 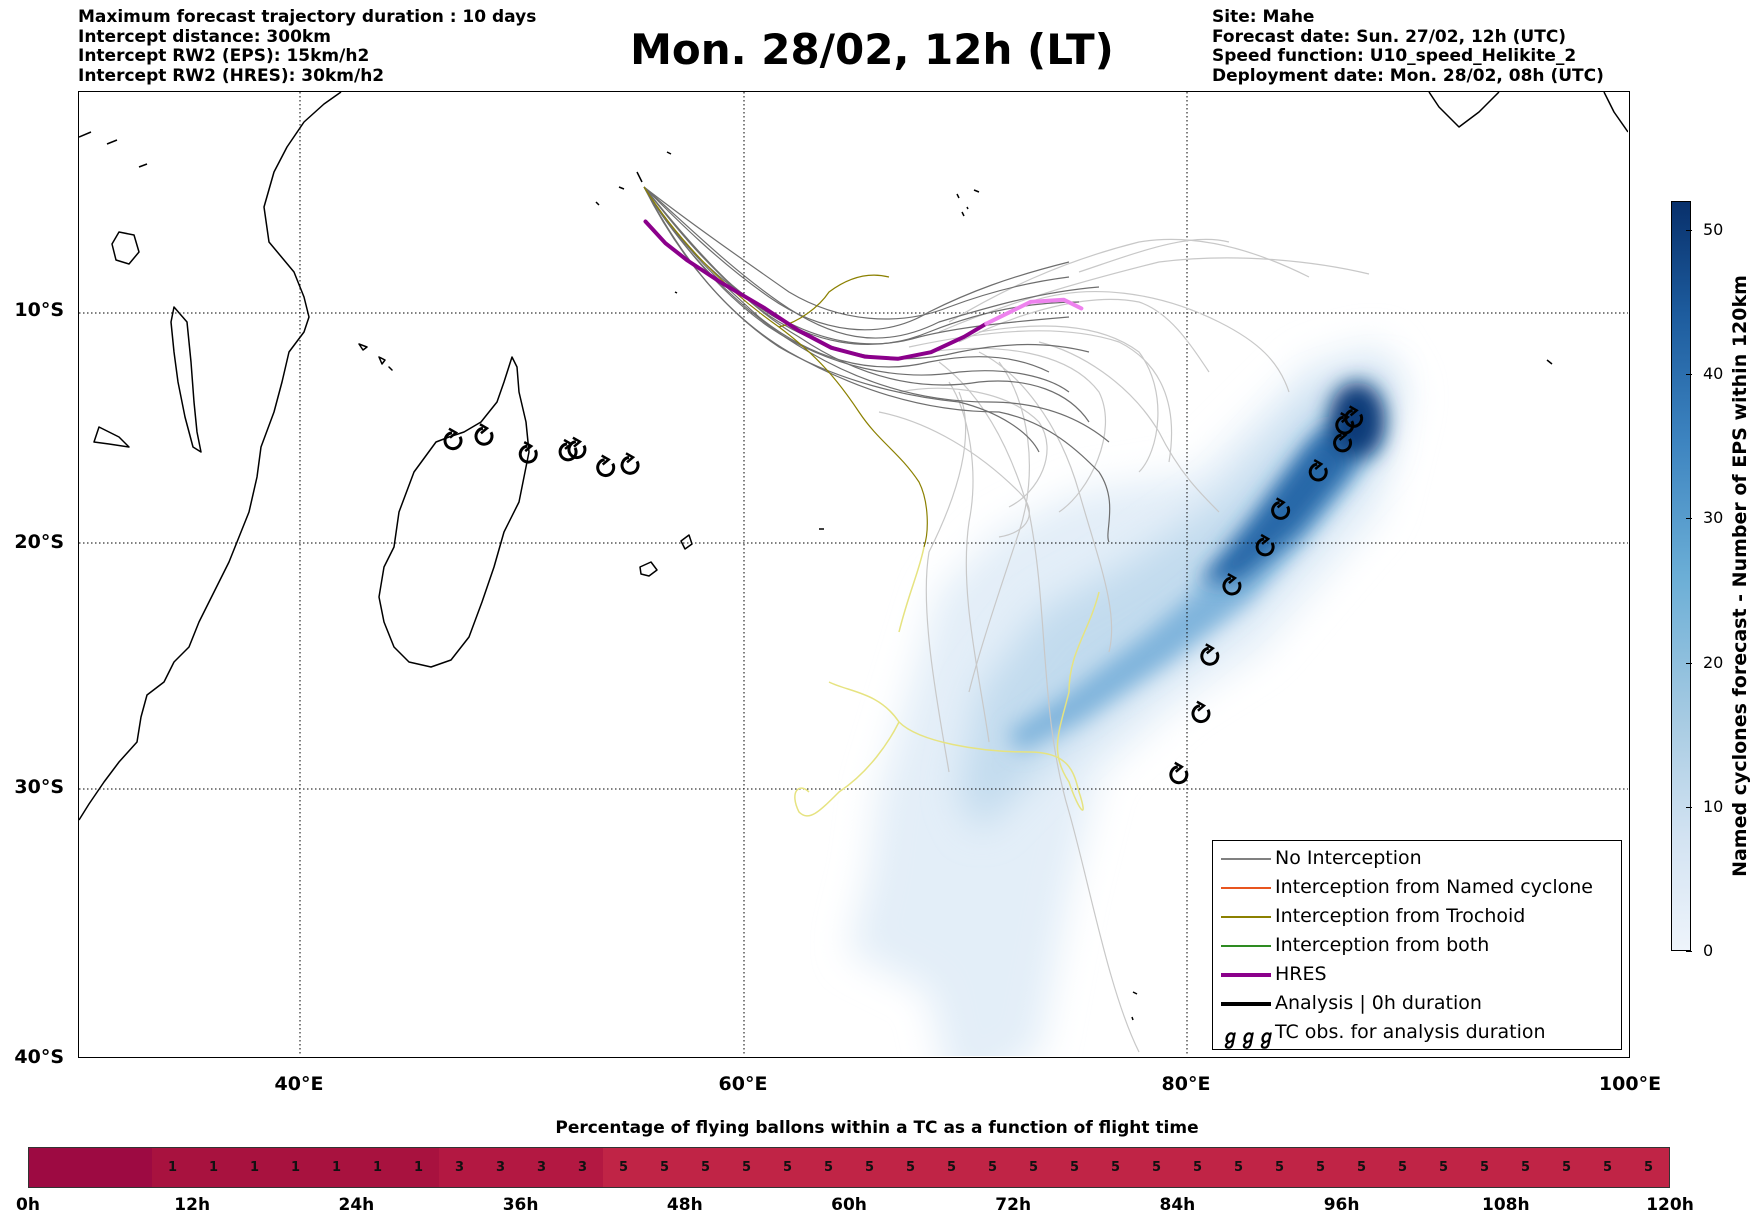 What do you see at coordinates (872, 49) in the screenshot?
I see `page-title-text: Mon. 28/02, 12h (LT)` at bounding box center [872, 49].